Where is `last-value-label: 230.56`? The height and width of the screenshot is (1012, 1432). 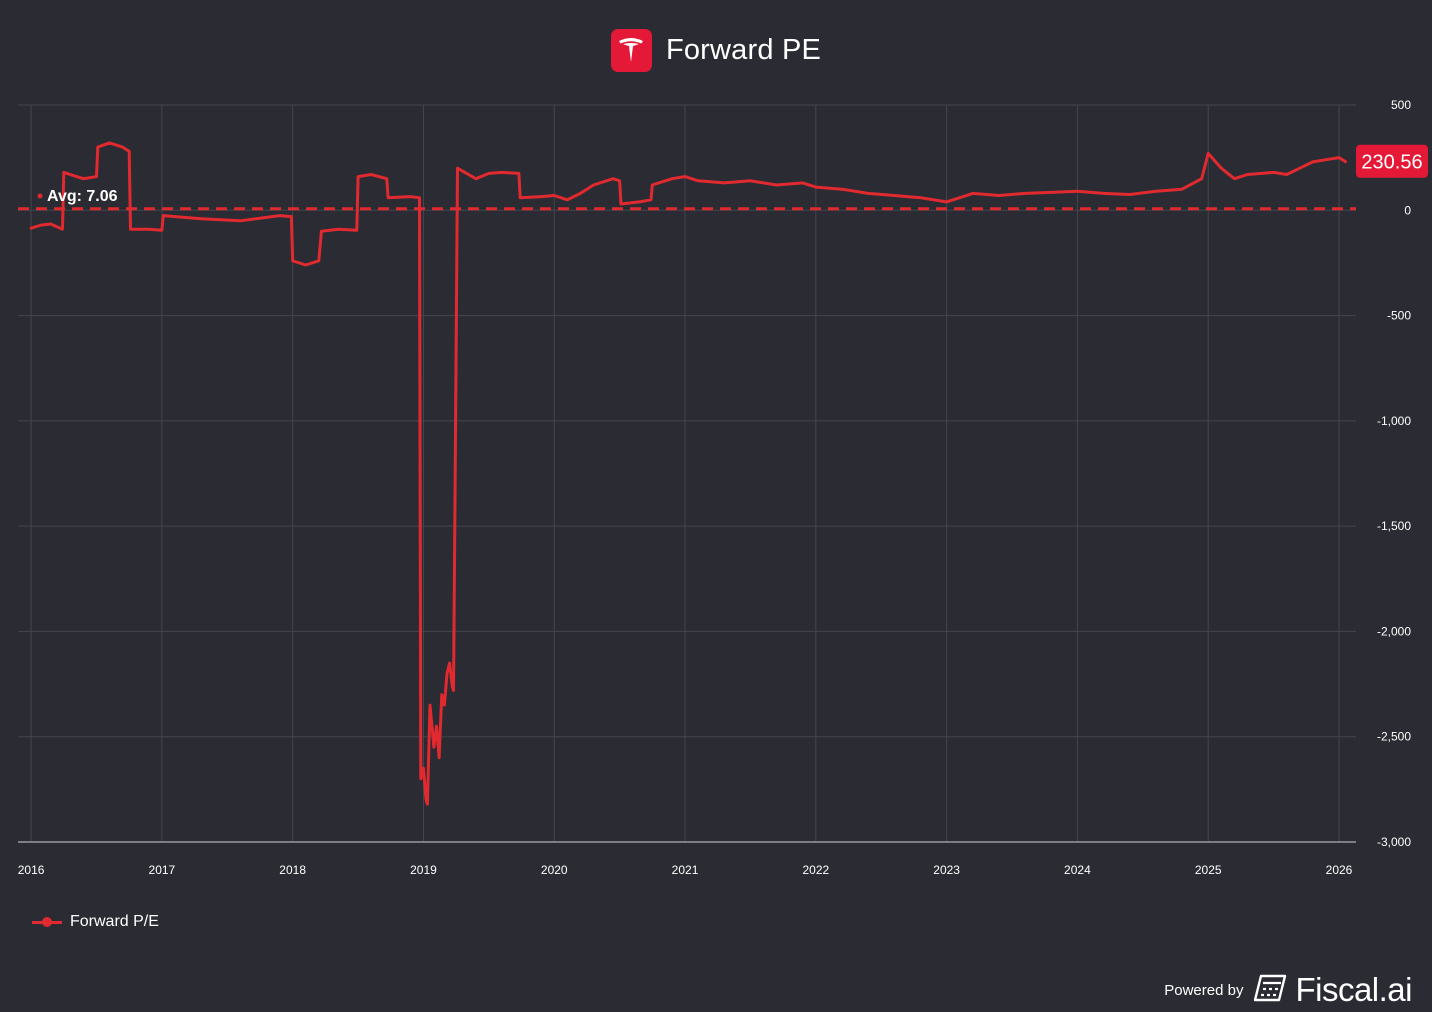
last-value-label: 230.56 is located at coordinates (1391, 163).